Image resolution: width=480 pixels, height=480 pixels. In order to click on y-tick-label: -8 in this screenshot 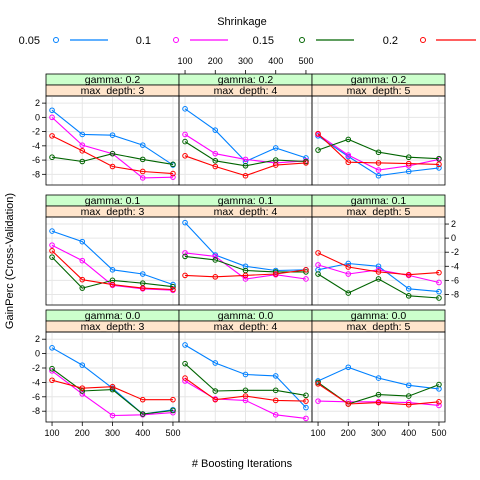, I will do `click(455, 294)`.